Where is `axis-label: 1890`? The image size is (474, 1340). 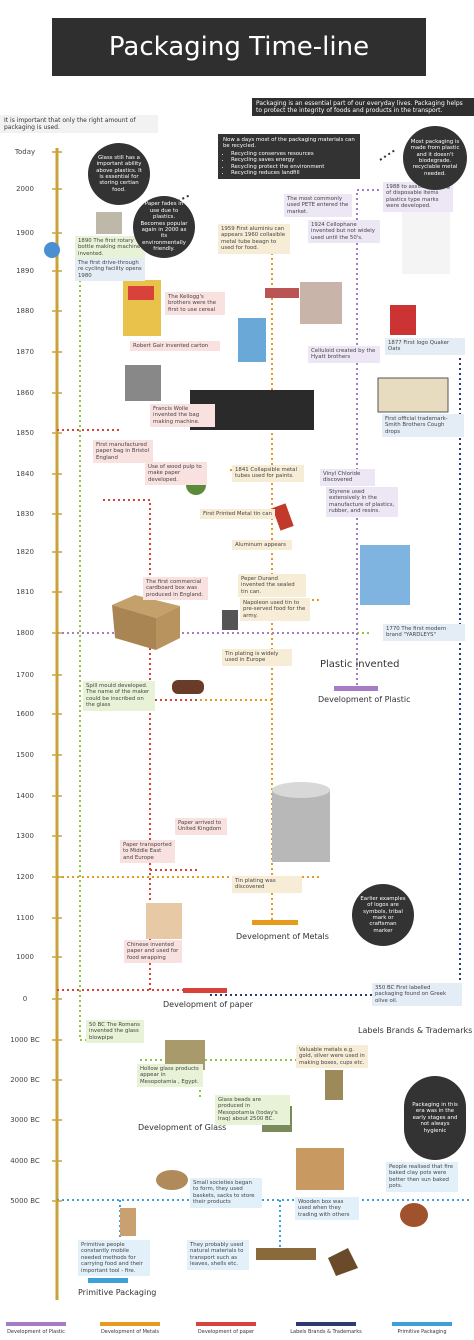 axis-label: 1890 is located at coordinates (25, 271).